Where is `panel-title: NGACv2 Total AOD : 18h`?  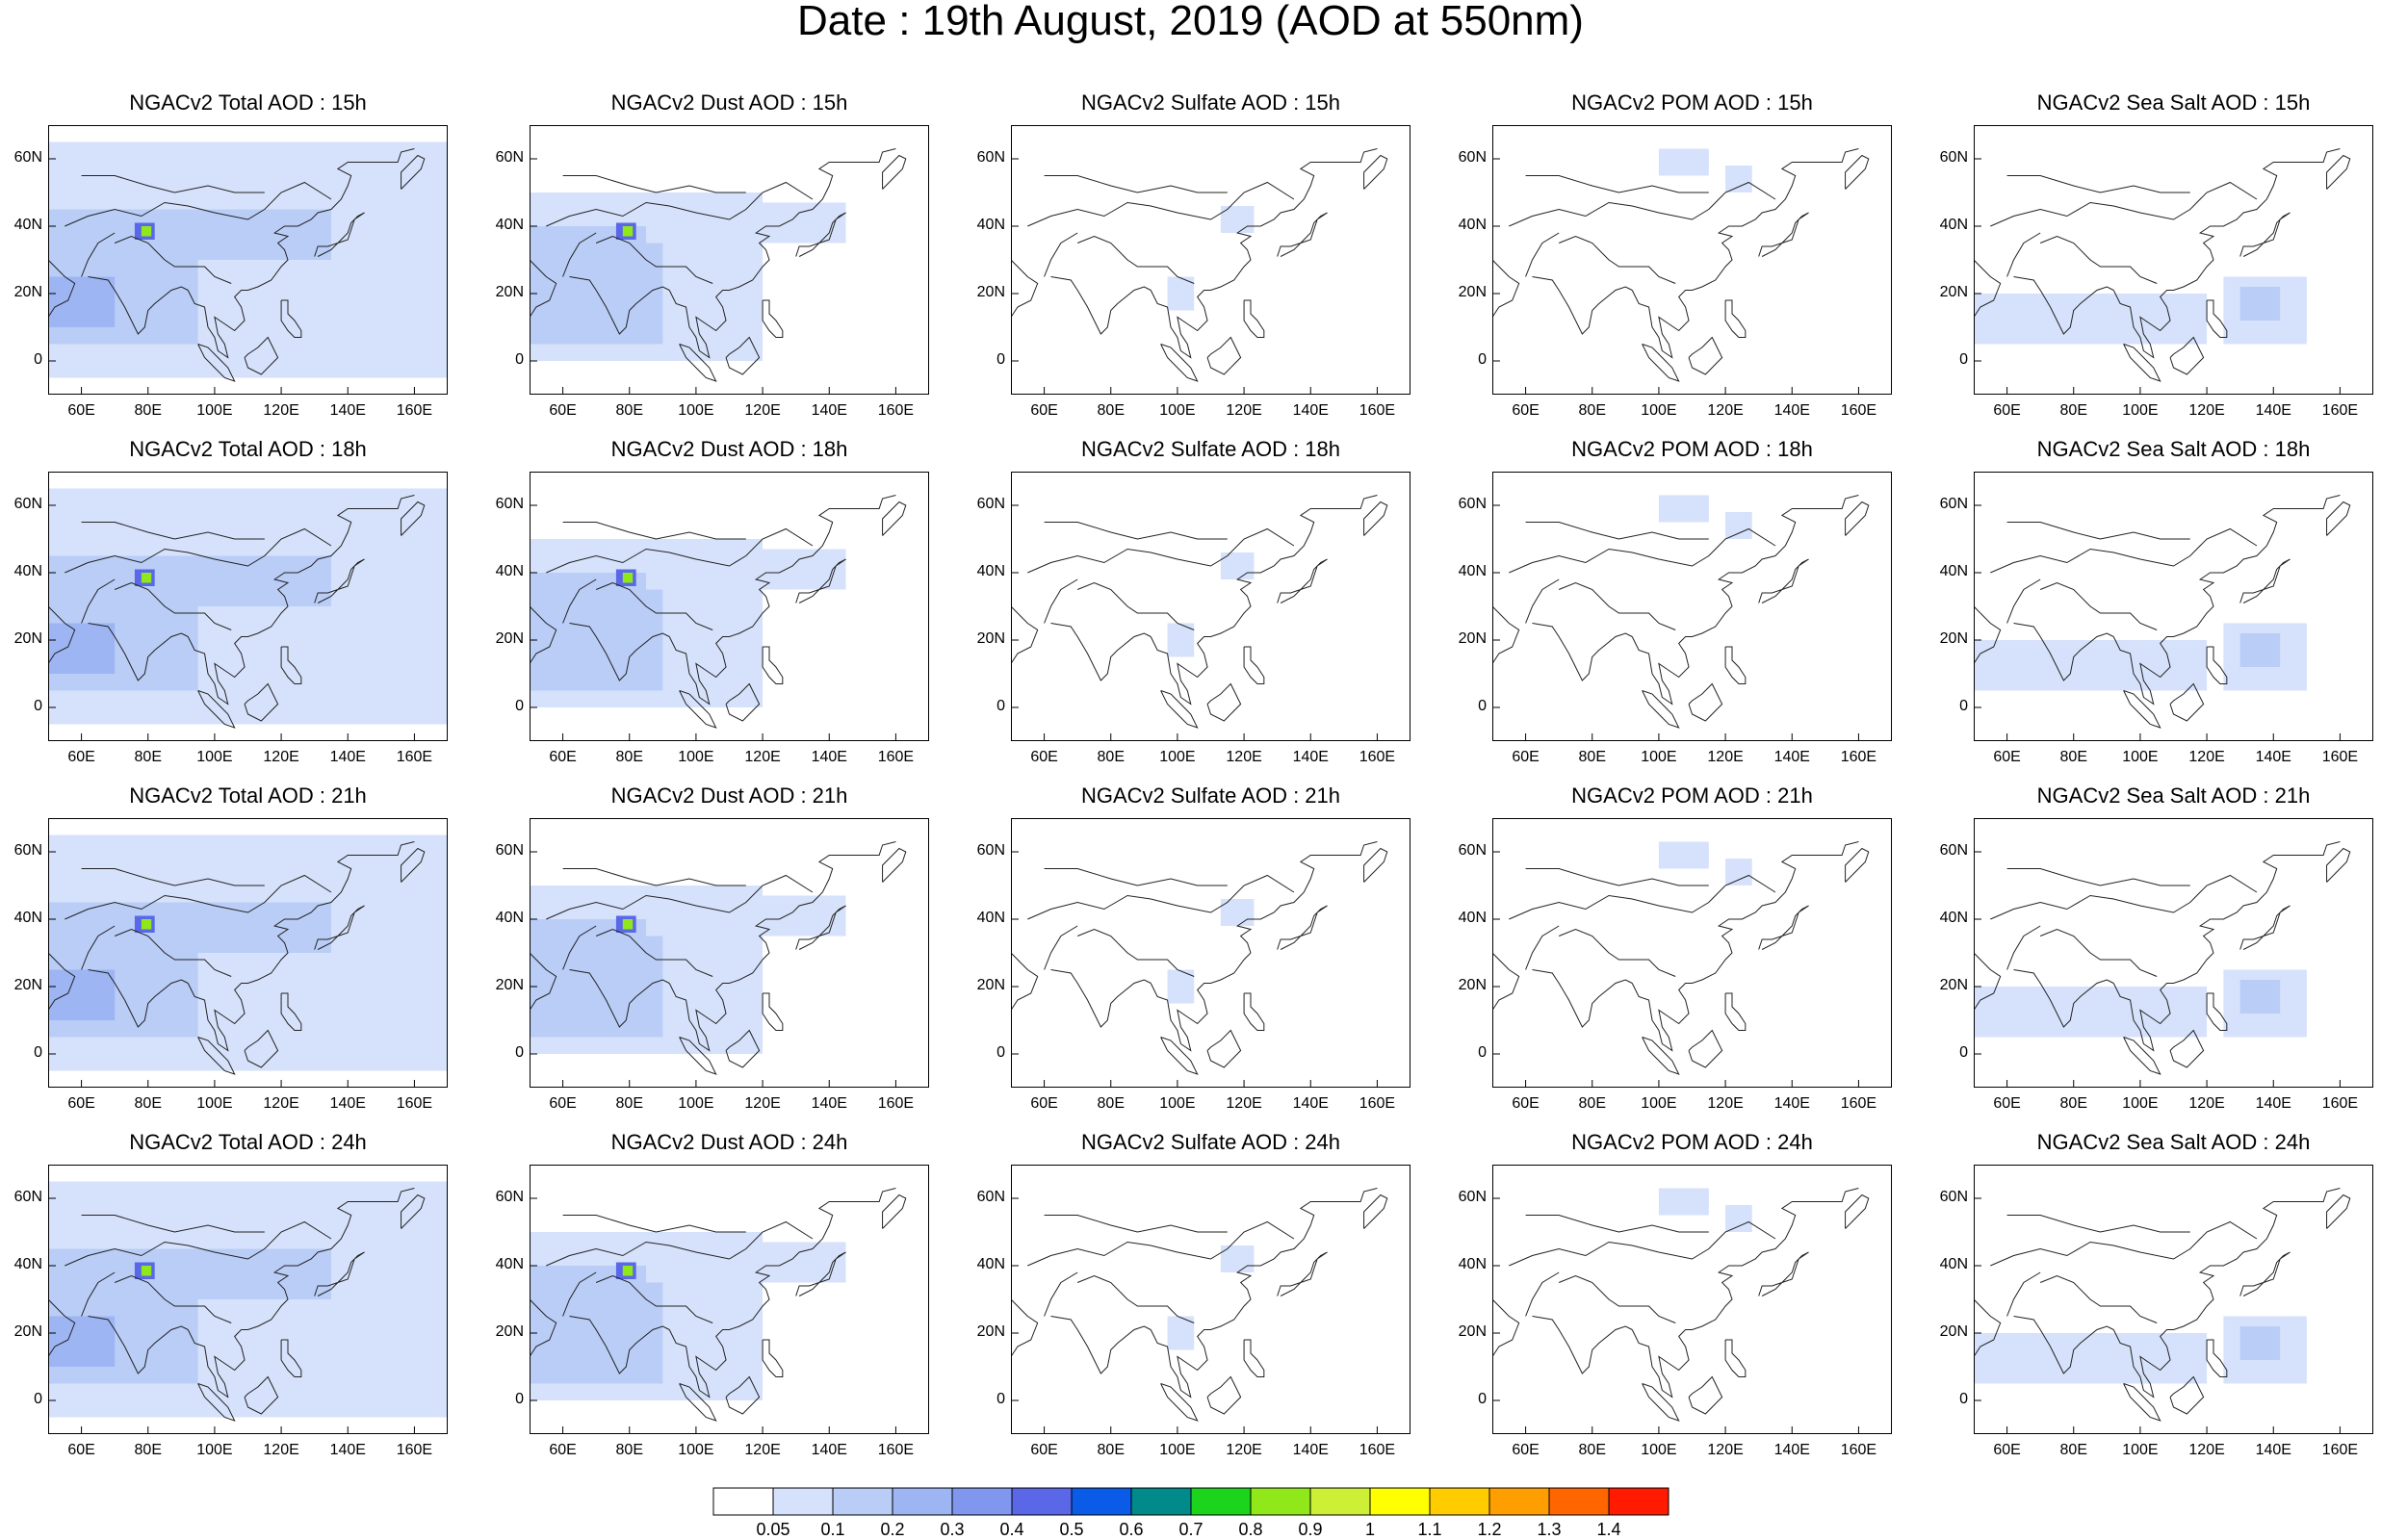
panel-title: NGACv2 Total AOD : 18h is located at coordinates (248, 449).